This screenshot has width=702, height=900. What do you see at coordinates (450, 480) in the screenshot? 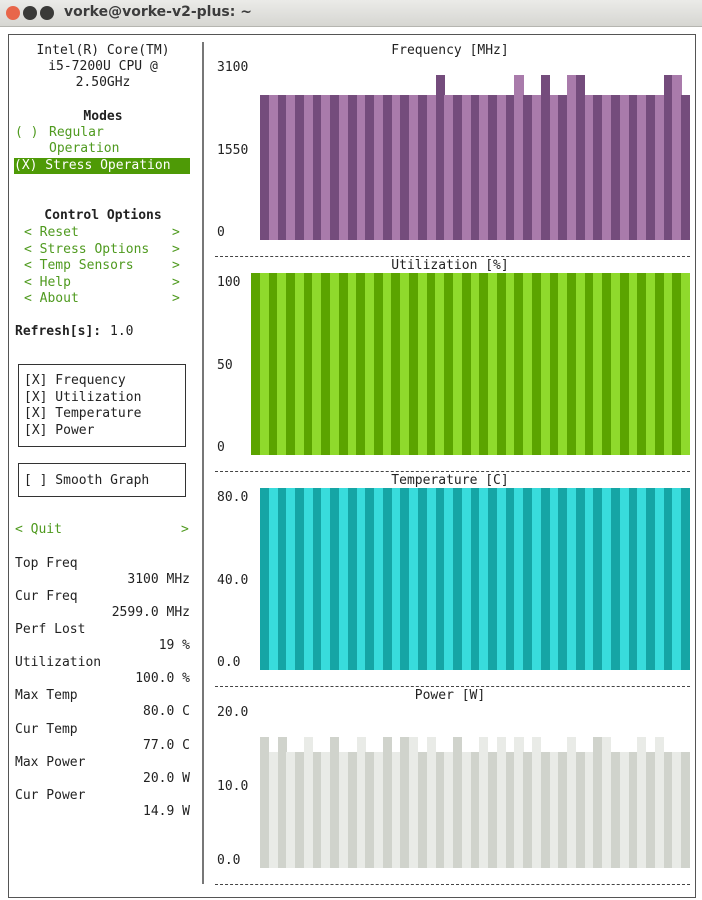
I see `chart-title: Temperature [C]` at bounding box center [450, 480].